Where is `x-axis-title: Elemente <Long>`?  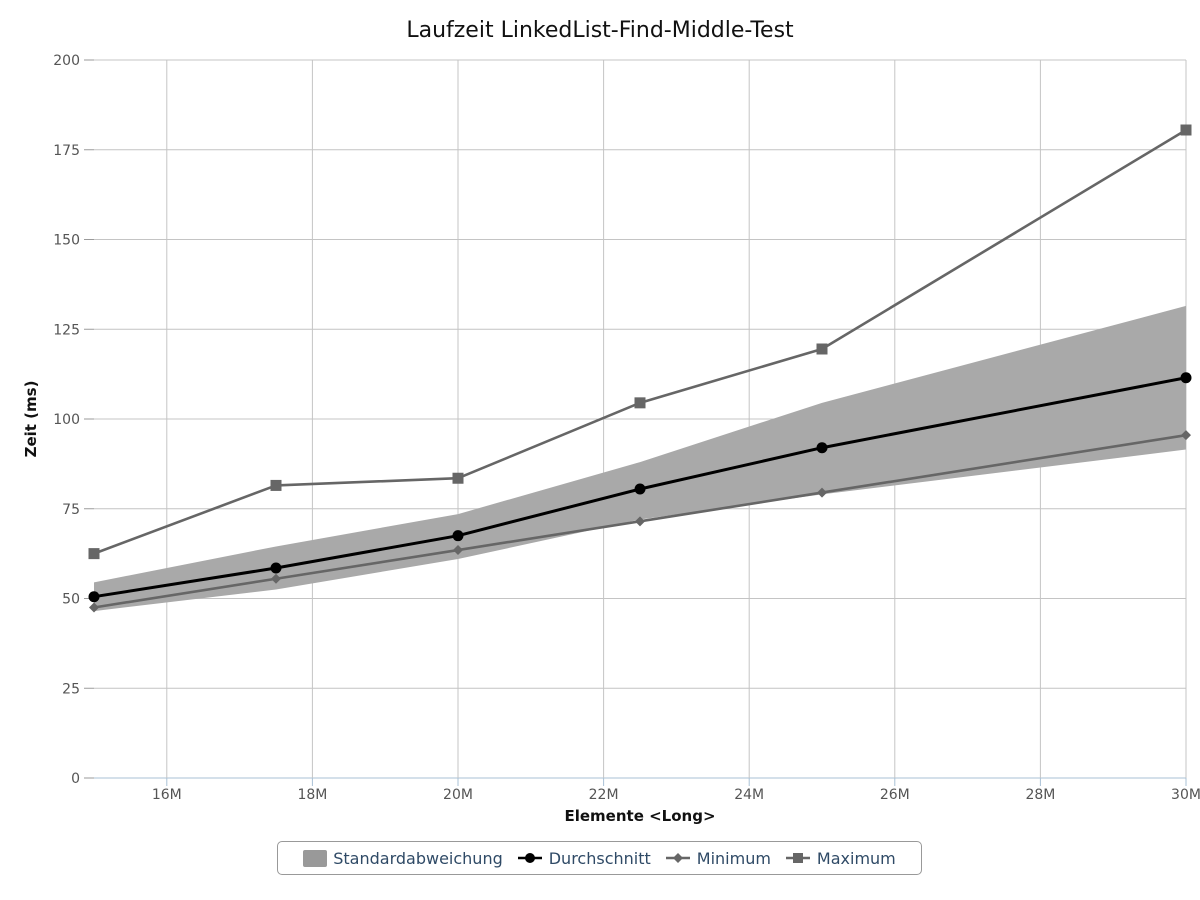 x-axis-title: Elemente <Long> is located at coordinates (639, 816).